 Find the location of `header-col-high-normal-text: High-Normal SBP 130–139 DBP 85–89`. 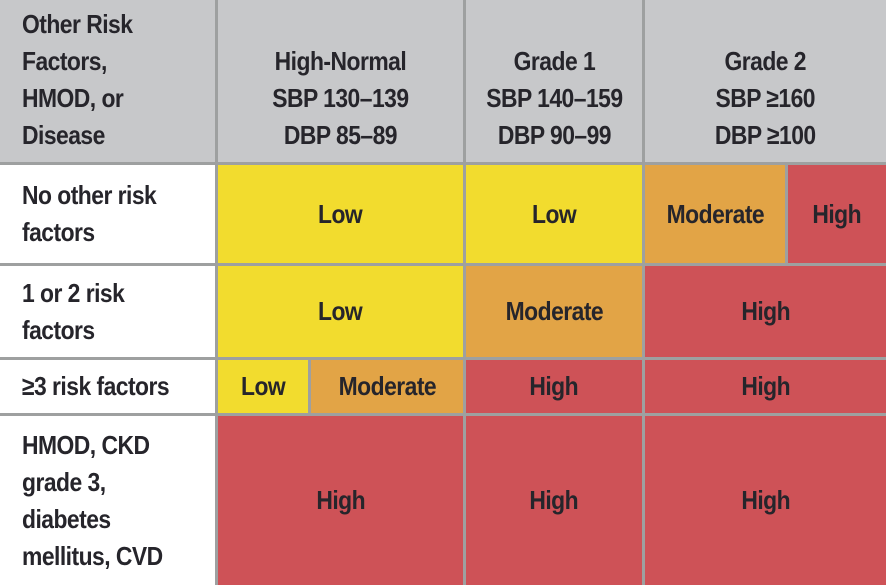

header-col-high-normal-text: High-Normal SBP 130–139 DBP 85–89 is located at coordinates (340, 98).